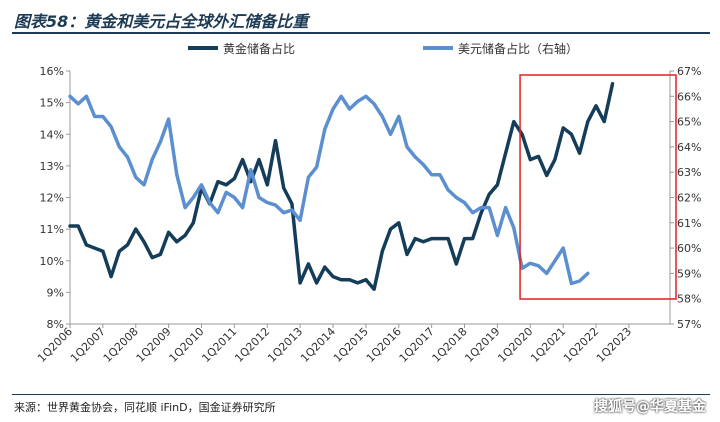 This screenshot has height=422, width=720. I want to click on chart-title: 图表58：黄金和美元占全球外汇储备比重, so click(161, 21).